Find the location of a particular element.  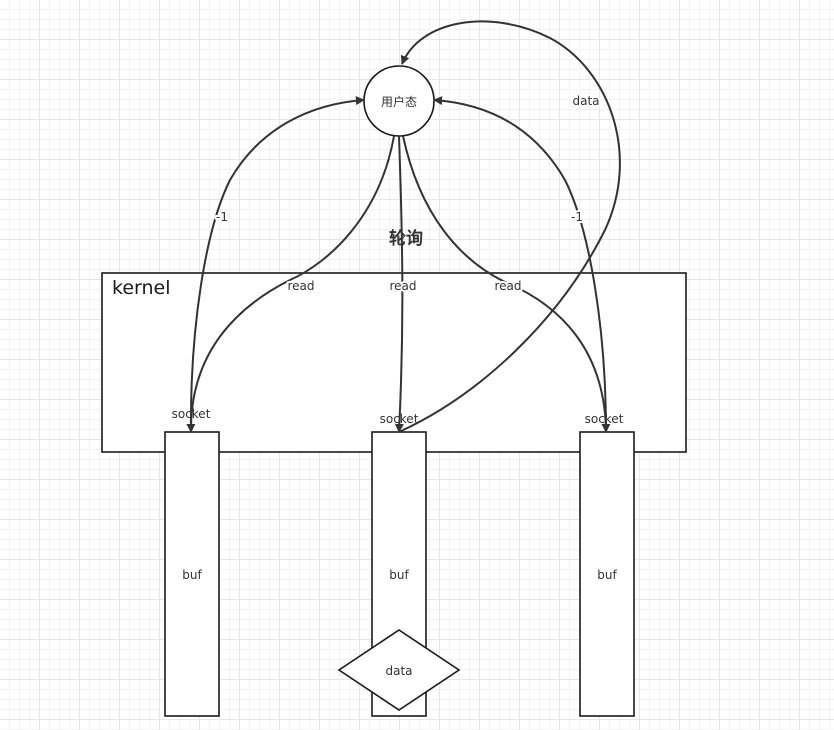

user-state-label: 用户态 is located at coordinates (399, 101).